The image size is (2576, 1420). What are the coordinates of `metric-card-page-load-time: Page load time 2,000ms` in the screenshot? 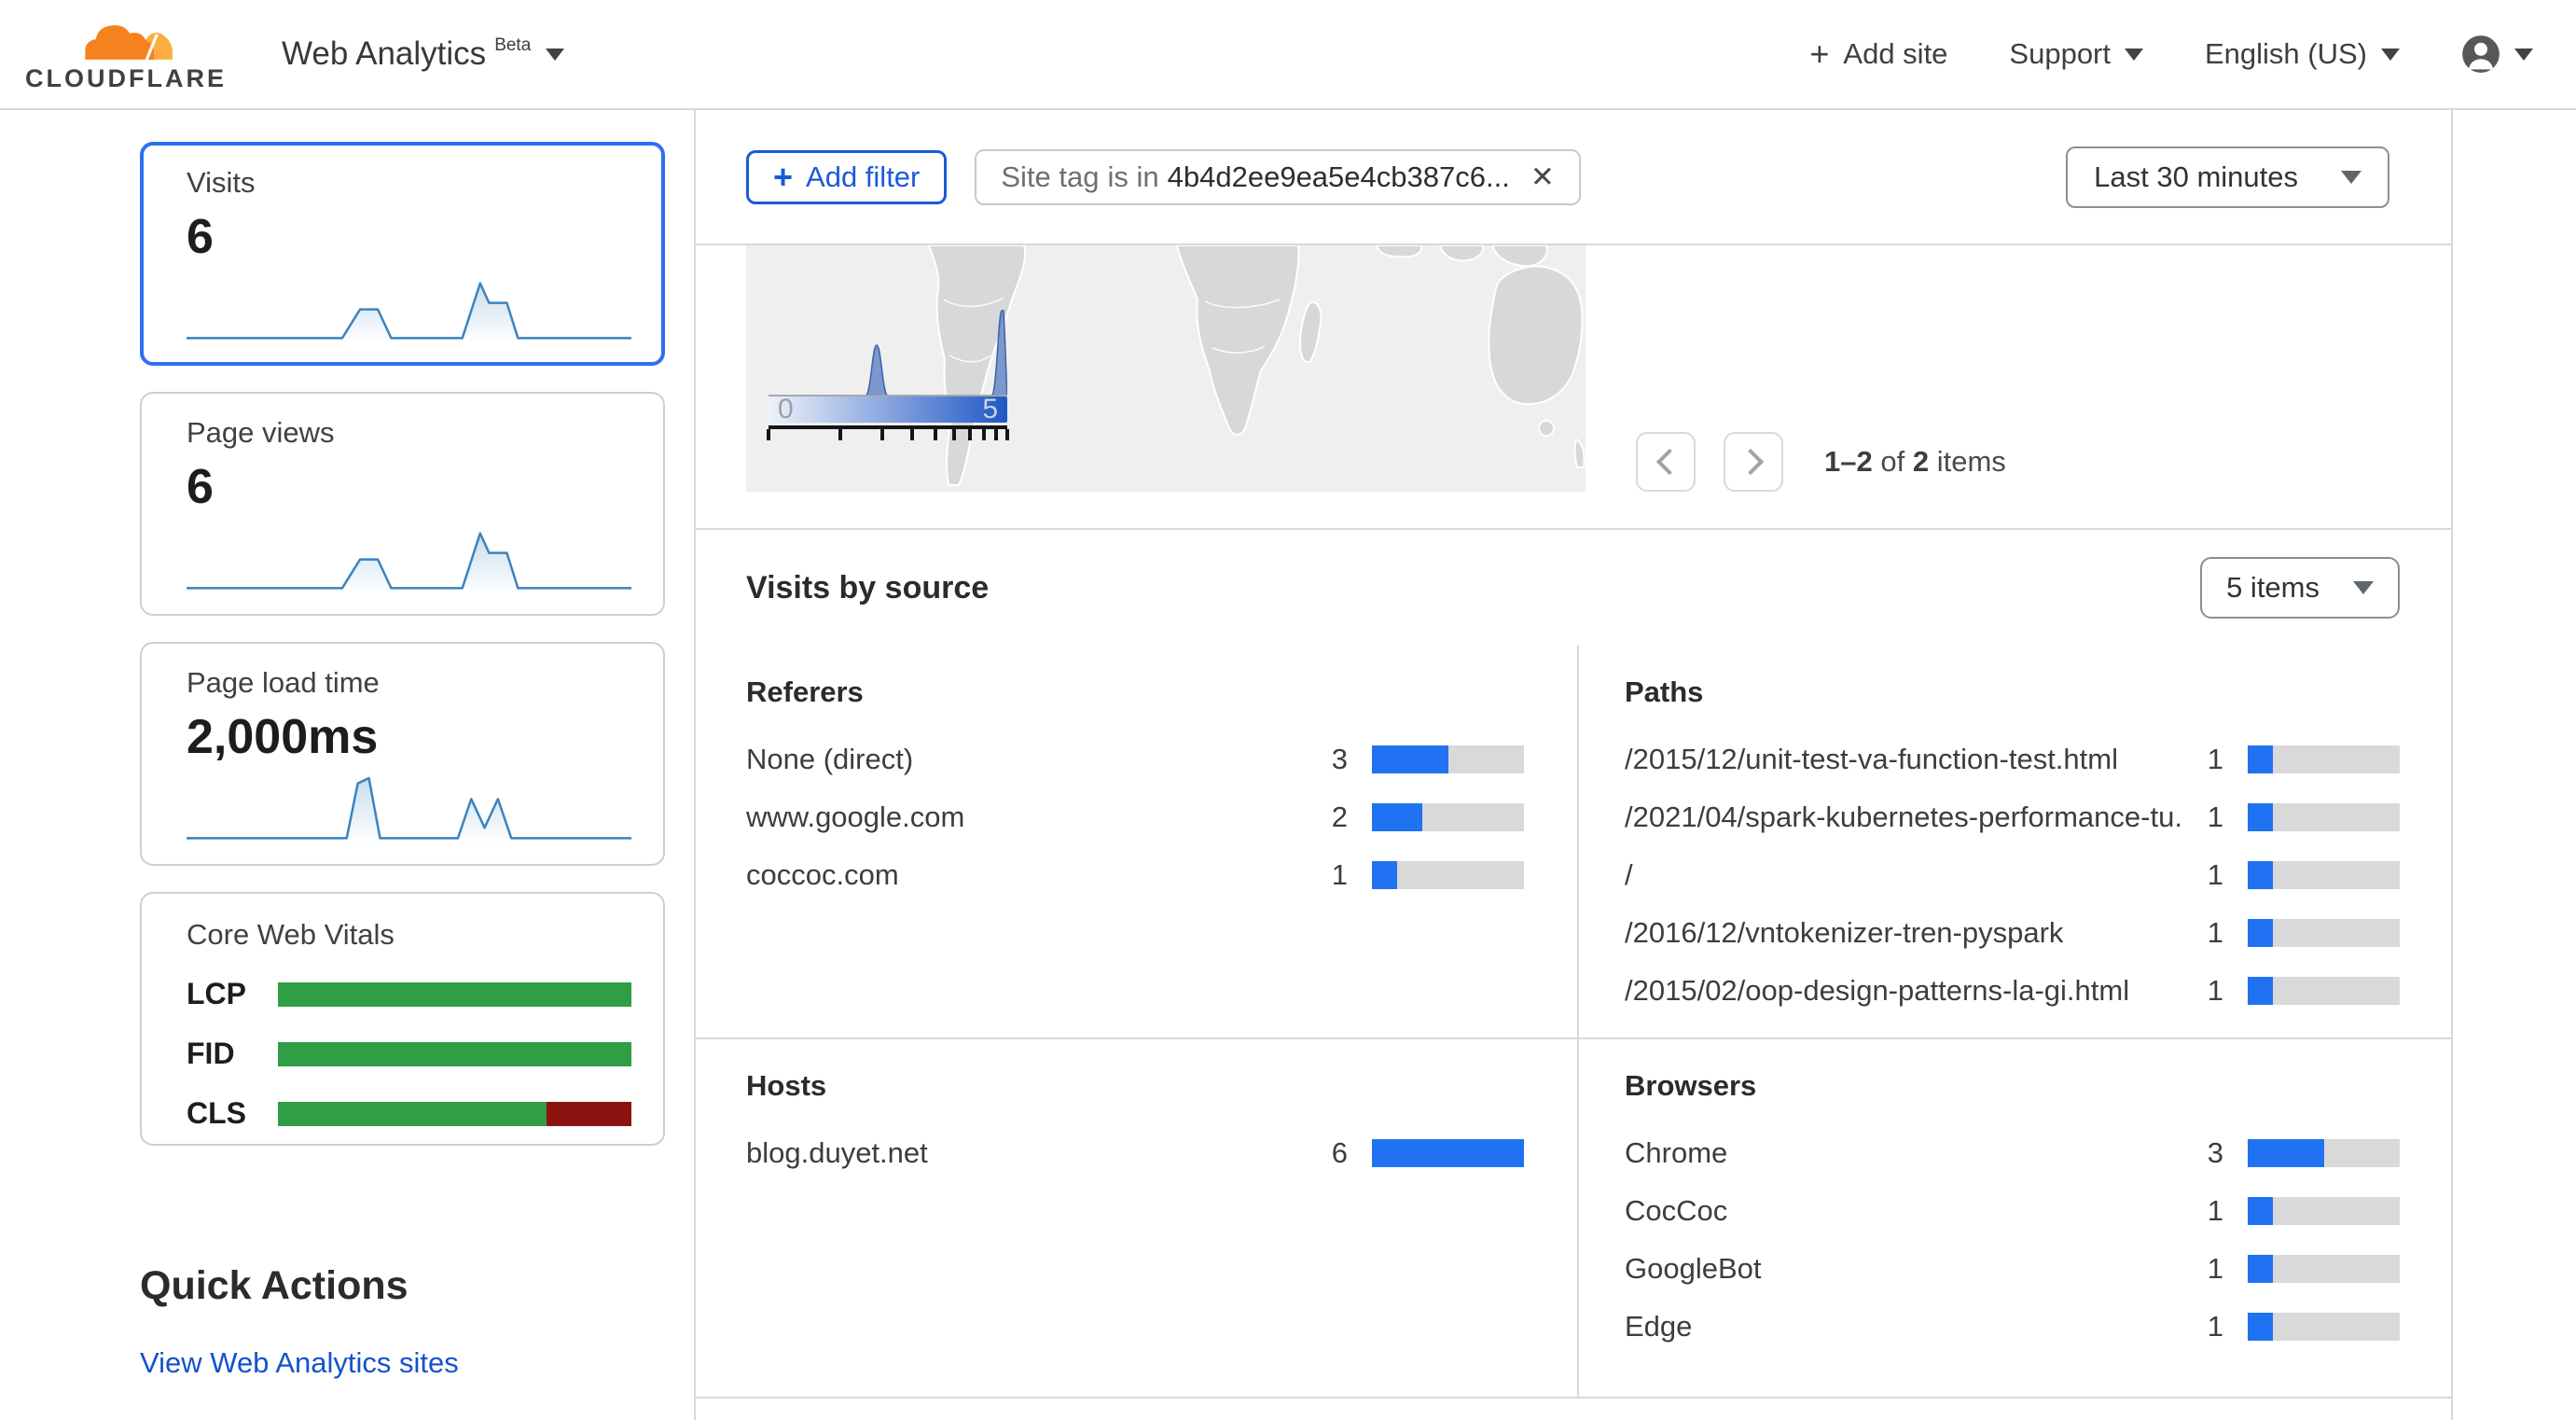 It's located at (402, 754).